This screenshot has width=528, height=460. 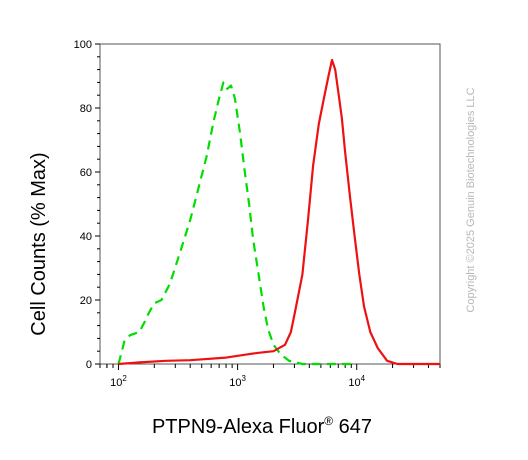 What do you see at coordinates (352, 427) in the screenshot?
I see `x-axis-title-suffix: 647` at bounding box center [352, 427].